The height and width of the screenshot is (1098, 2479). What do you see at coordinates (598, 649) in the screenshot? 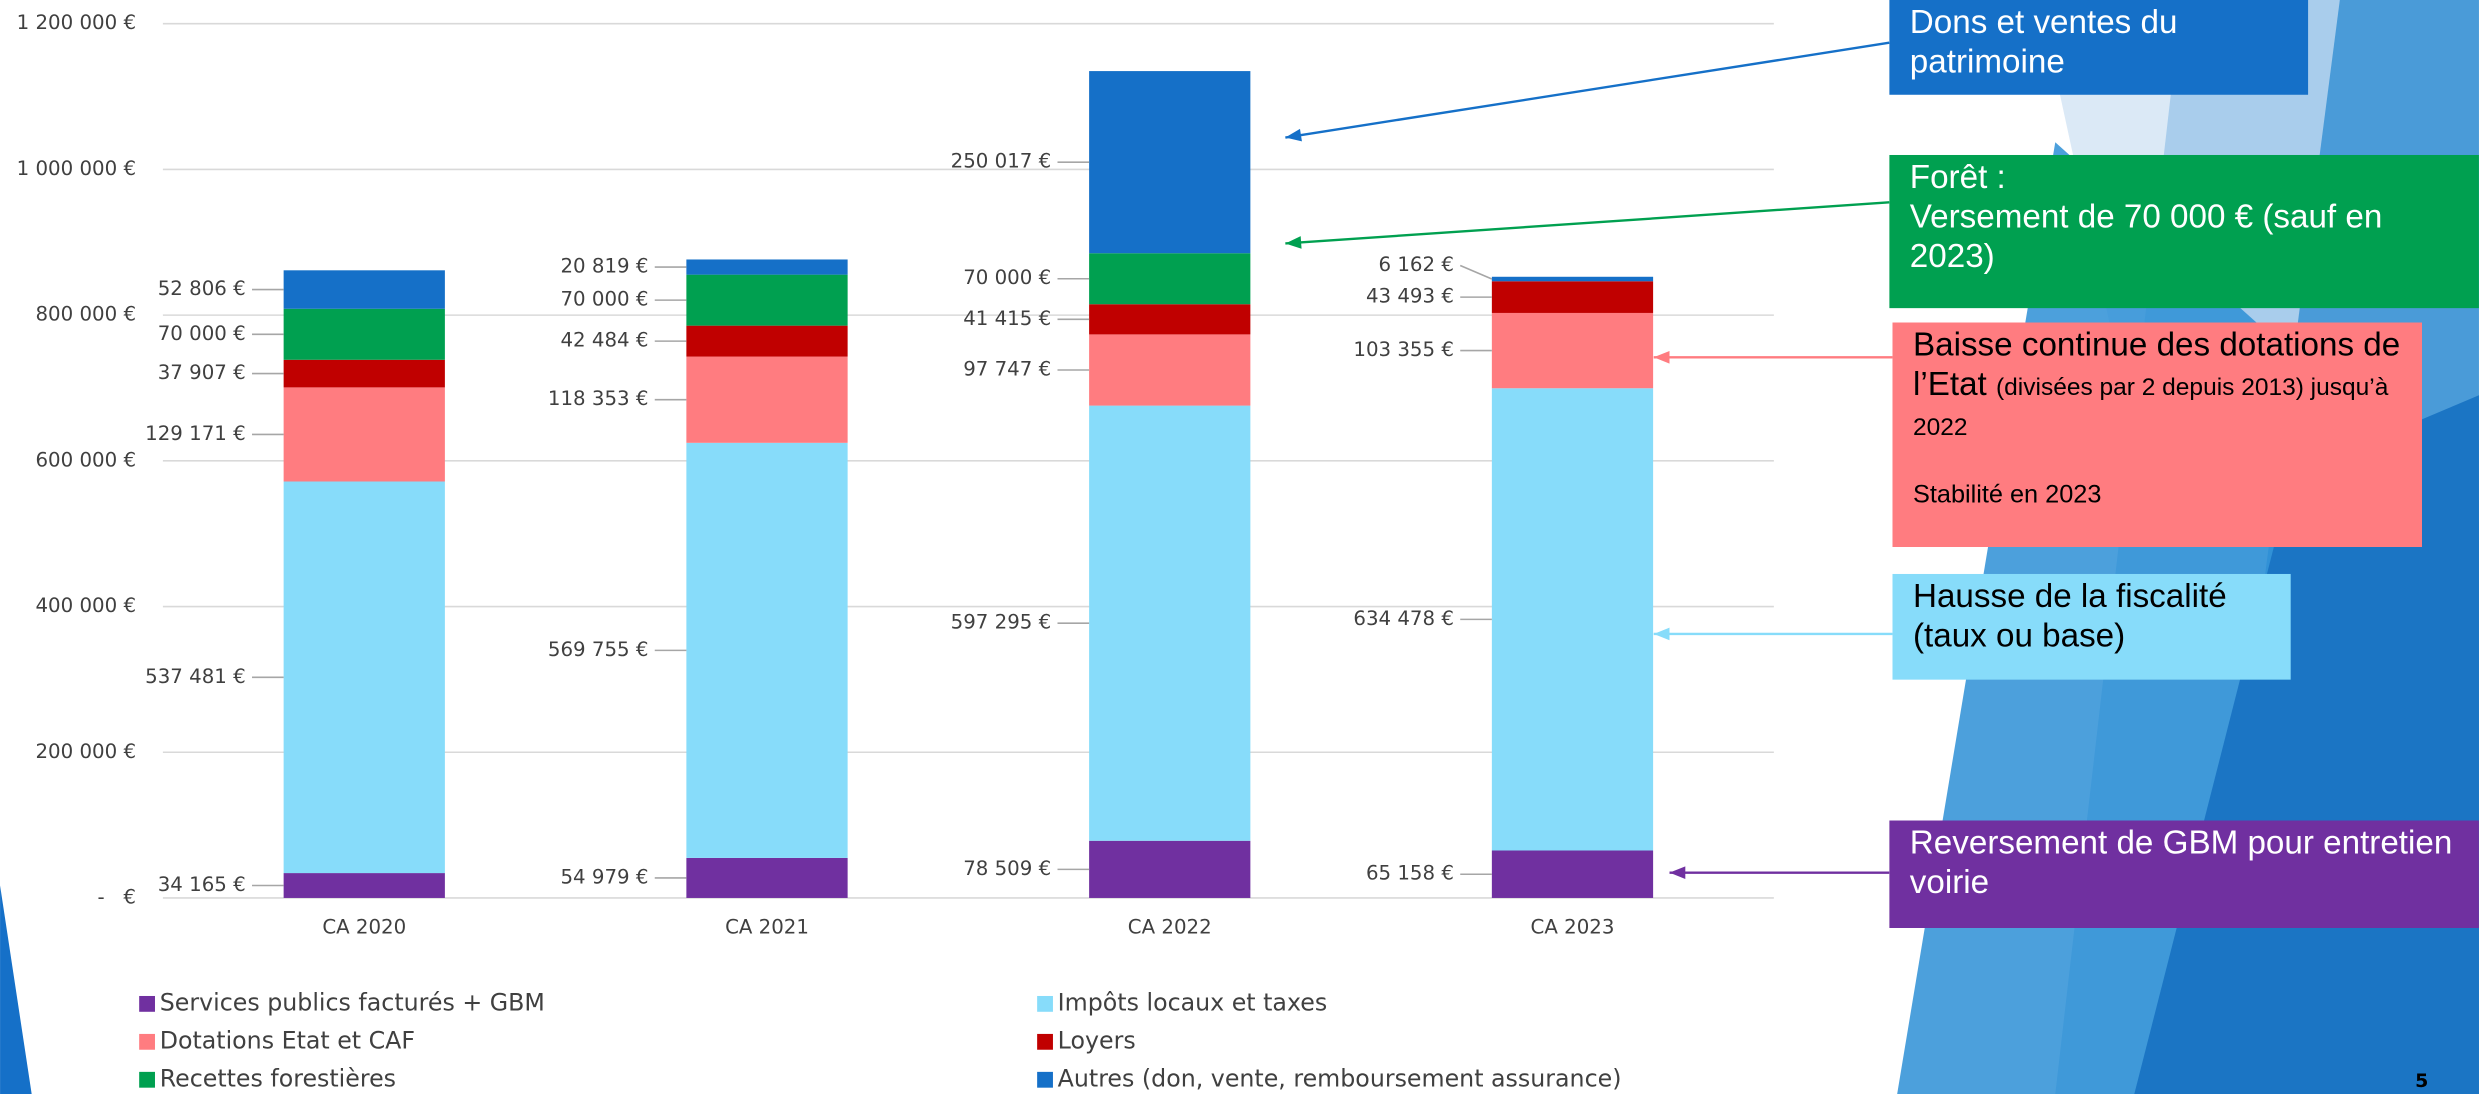
I see `data-label: 569 755 €` at bounding box center [598, 649].